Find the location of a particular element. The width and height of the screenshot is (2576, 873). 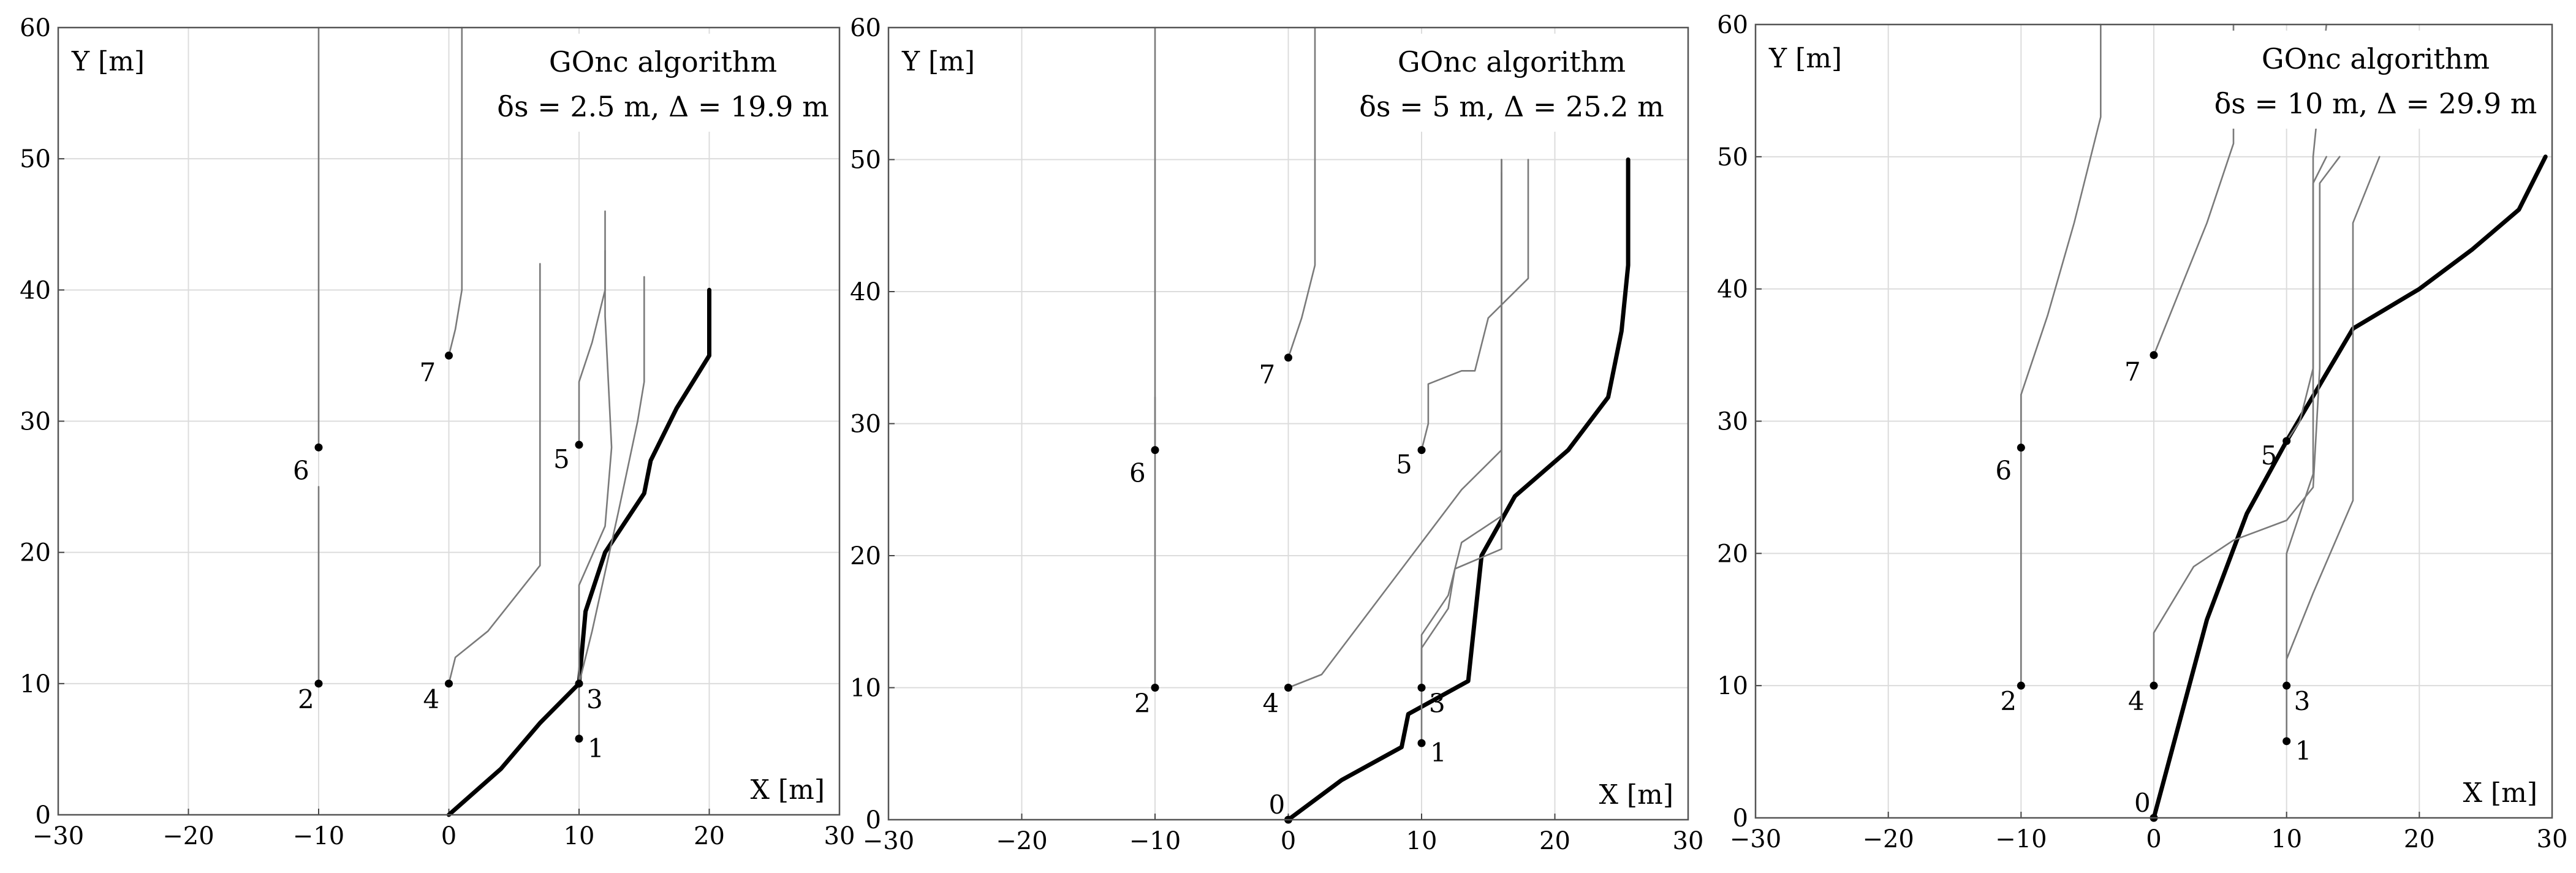

chart-subtitle: δs = 10 m, Δ = 29.9 m is located at coordinates (2375, 103).